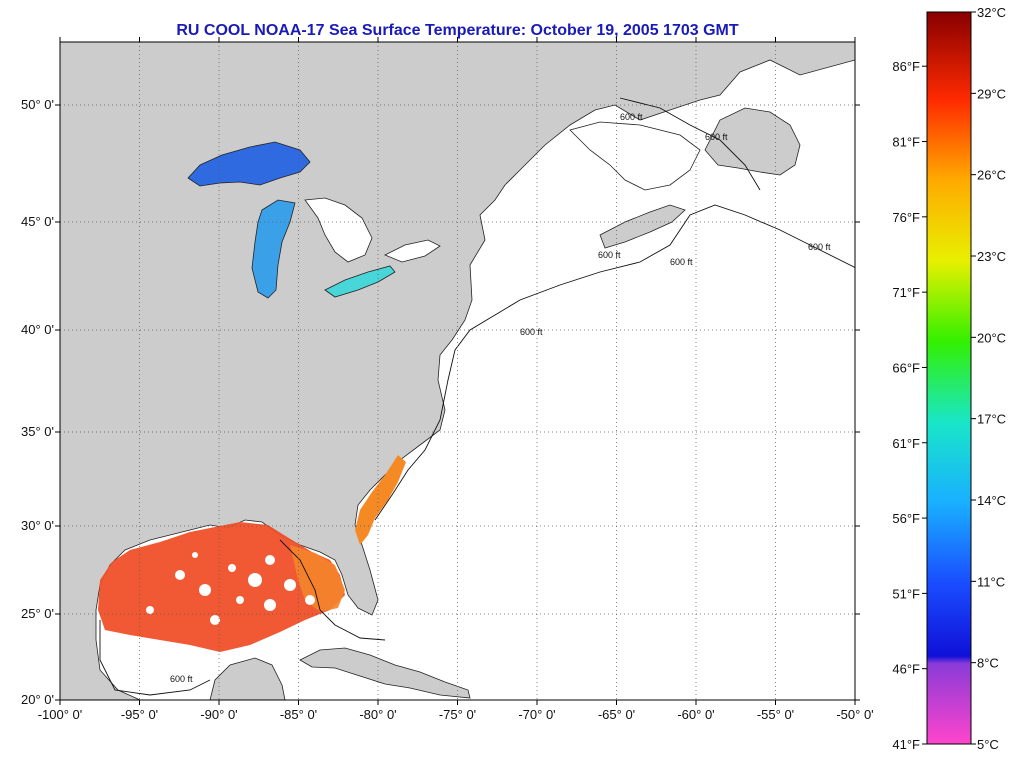 Image resolution: width=1016 pixels, height=761 pixels. What do you see at coordinates (695, 714) in the screenshot?
I see `x-tick-label: -60° 0'` at bounding box center [695, 714].